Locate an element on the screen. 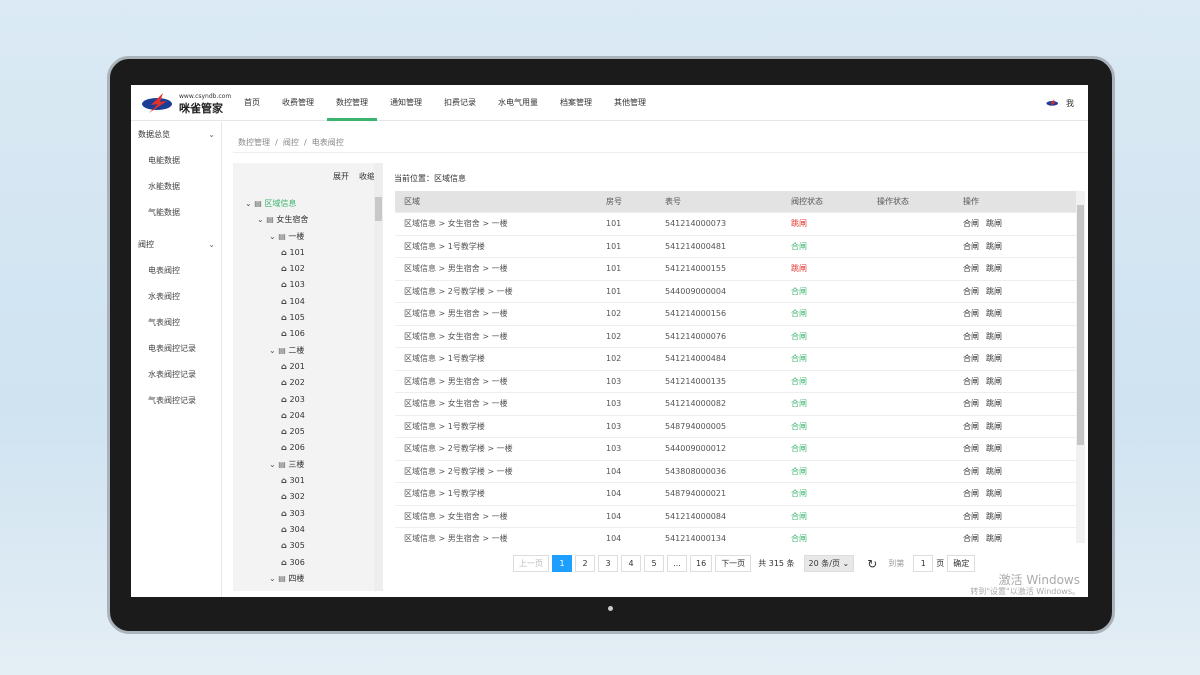 The height and width of the screenshot is (675, 1200). tree-node: ⌂ 301 is located at coordinates (303, 481).